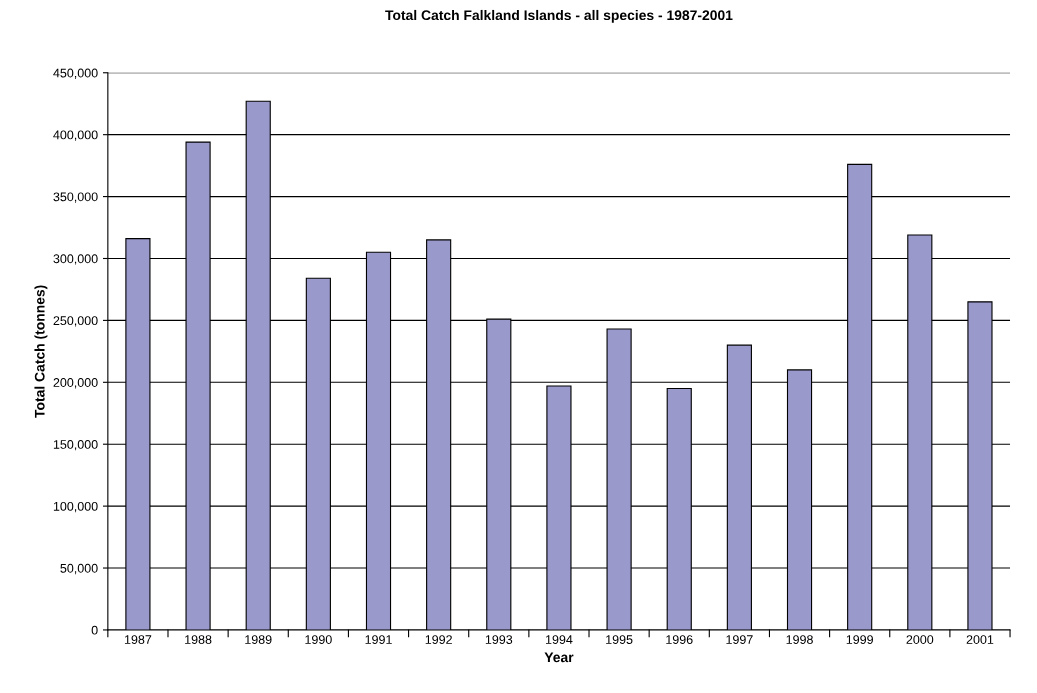 This screenshot has width=1037, height=693. What do you see at coordinates (75, 135) in the screenshot?
I see `y-tick-label: 400,000` at bounding box center [75, 135].